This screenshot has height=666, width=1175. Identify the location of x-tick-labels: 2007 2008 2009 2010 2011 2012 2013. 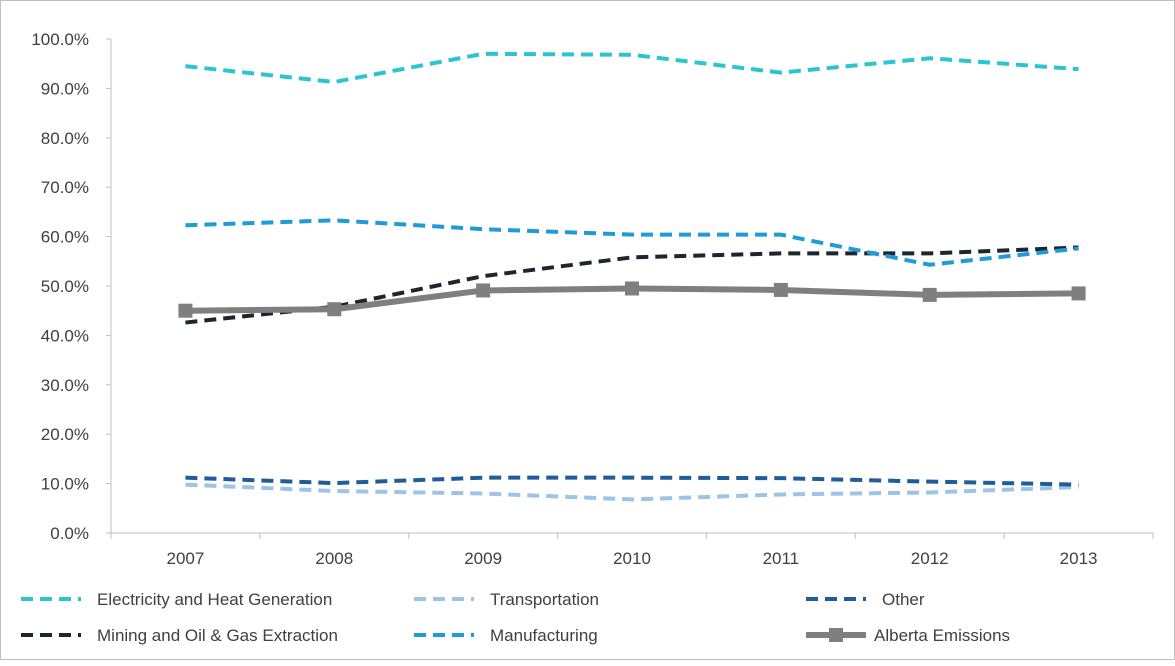
(632, 558).